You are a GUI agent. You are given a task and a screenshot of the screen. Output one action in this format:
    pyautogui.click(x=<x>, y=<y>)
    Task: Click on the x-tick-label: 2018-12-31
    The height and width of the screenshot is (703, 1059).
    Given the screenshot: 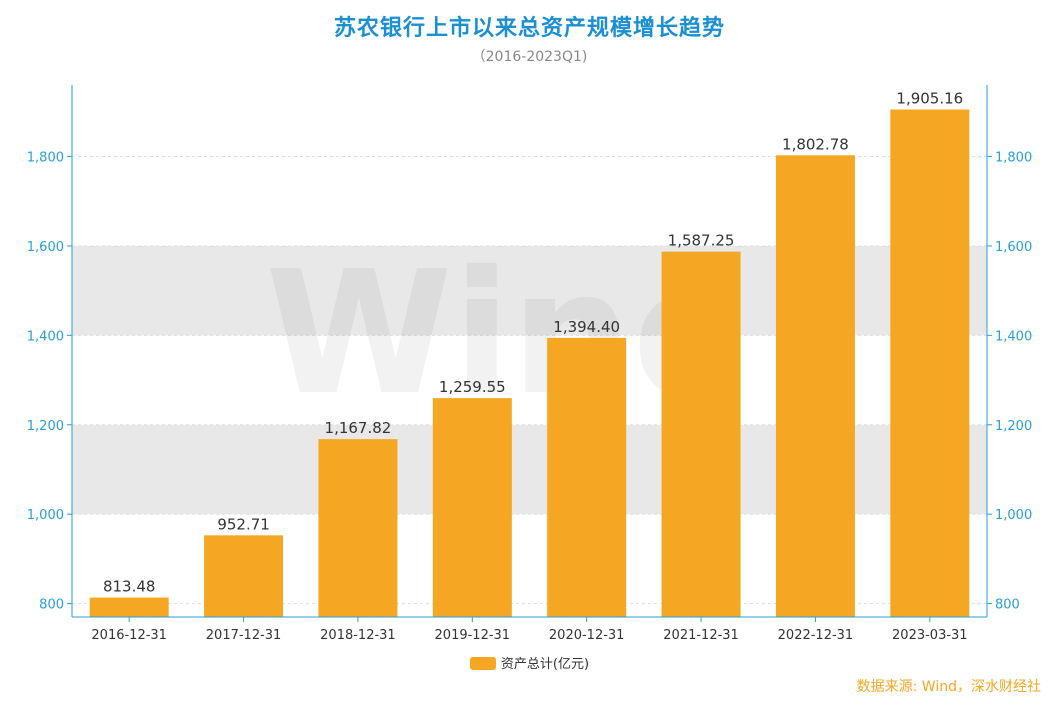 What is the action you would take?
    pyautogui.click(x=358, y=635)
    